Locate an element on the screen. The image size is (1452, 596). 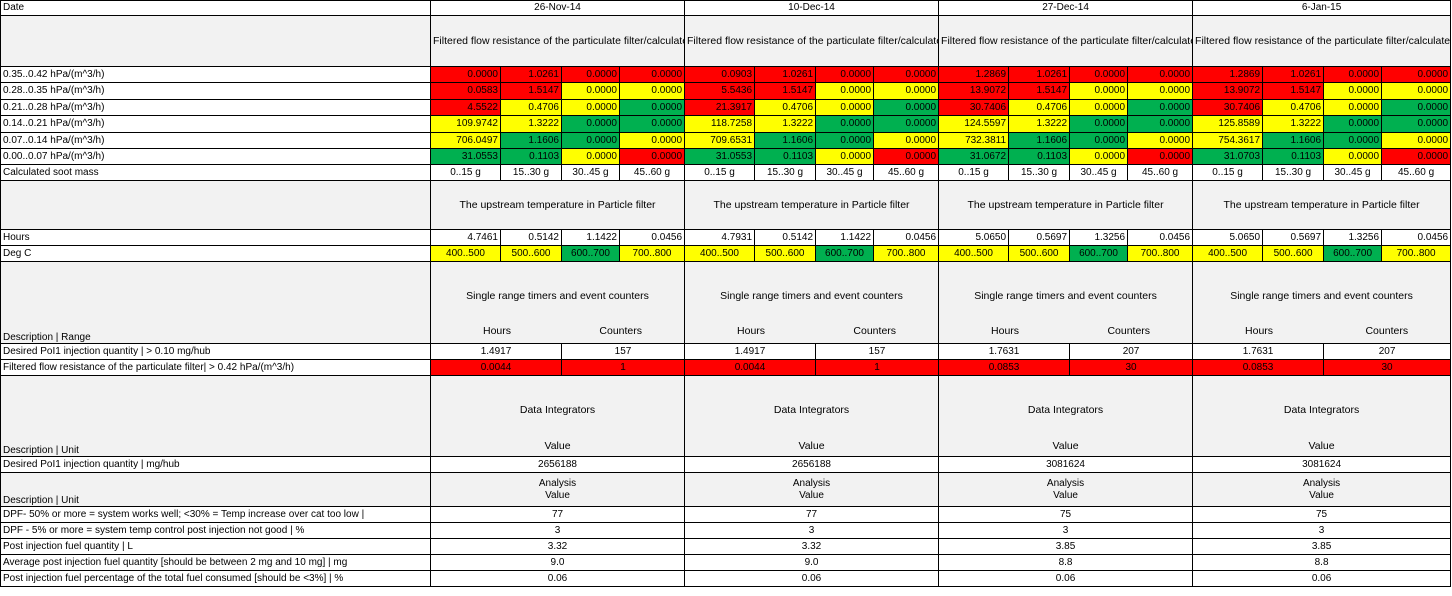
soot-value-cell: 1.3222 is located at coordinates (1293, 124).